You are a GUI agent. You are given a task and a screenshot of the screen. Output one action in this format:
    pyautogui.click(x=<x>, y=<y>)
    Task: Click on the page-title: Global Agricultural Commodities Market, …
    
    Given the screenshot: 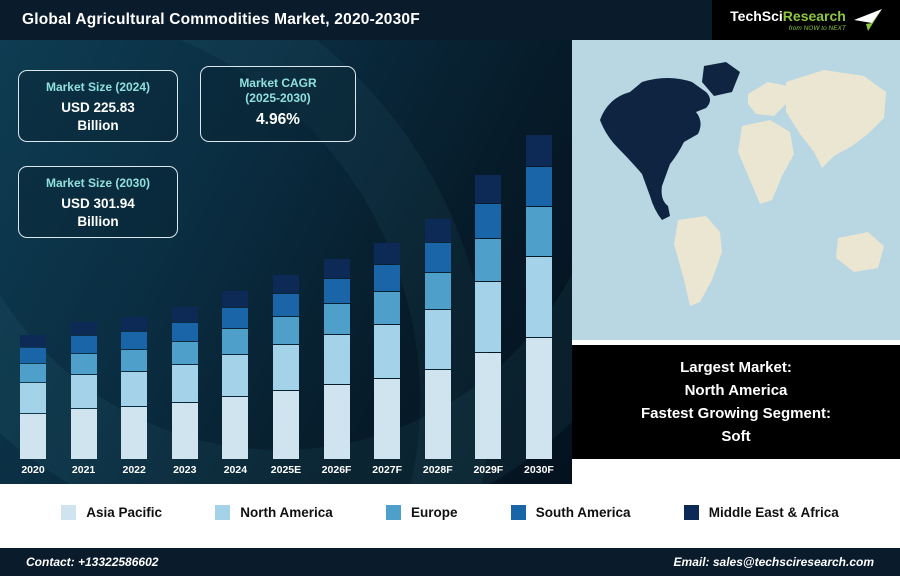 What is the action you would take?
    pyautogui.click(x=221, y=19)
    